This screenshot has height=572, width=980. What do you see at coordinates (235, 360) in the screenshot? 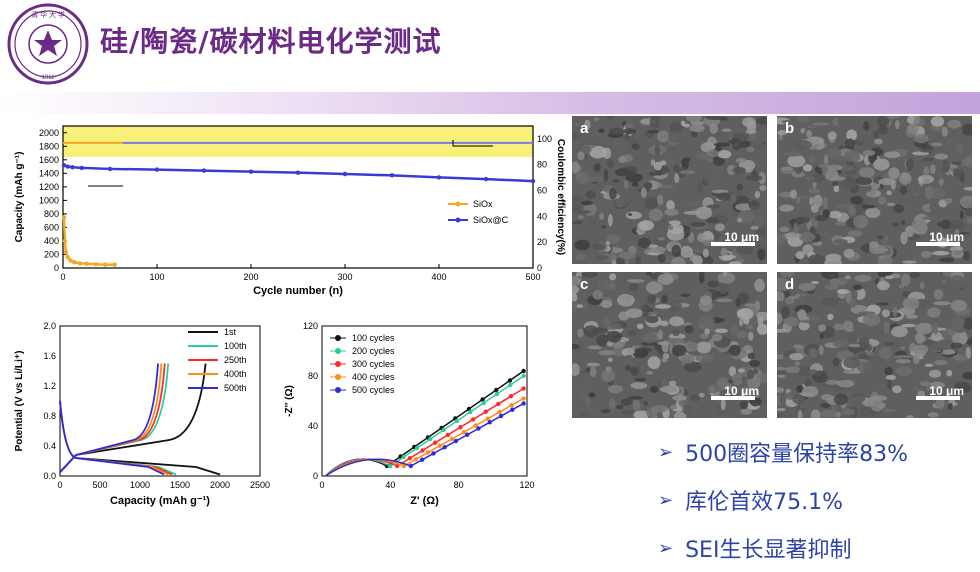
I see `legend-label: 250th` at bounding box center [235, 360].